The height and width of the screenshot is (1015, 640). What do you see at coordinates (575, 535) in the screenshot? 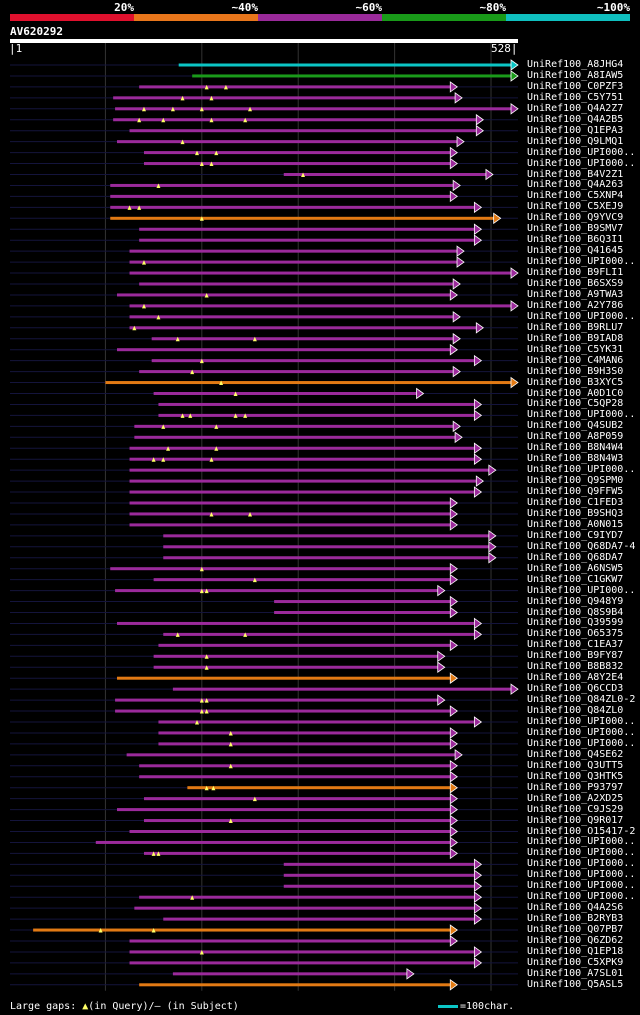
I see `hit-label: UniRef100_C9IYD7` at bounding box center [575, 535].